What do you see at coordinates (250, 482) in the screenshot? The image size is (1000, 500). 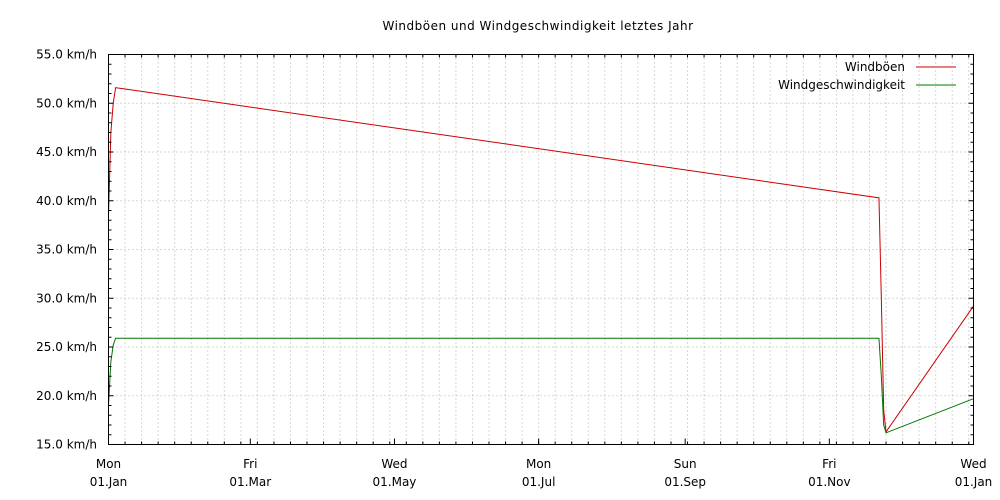 I see `x-tick-label: 01.Mar` at bounding box center [250, 482].